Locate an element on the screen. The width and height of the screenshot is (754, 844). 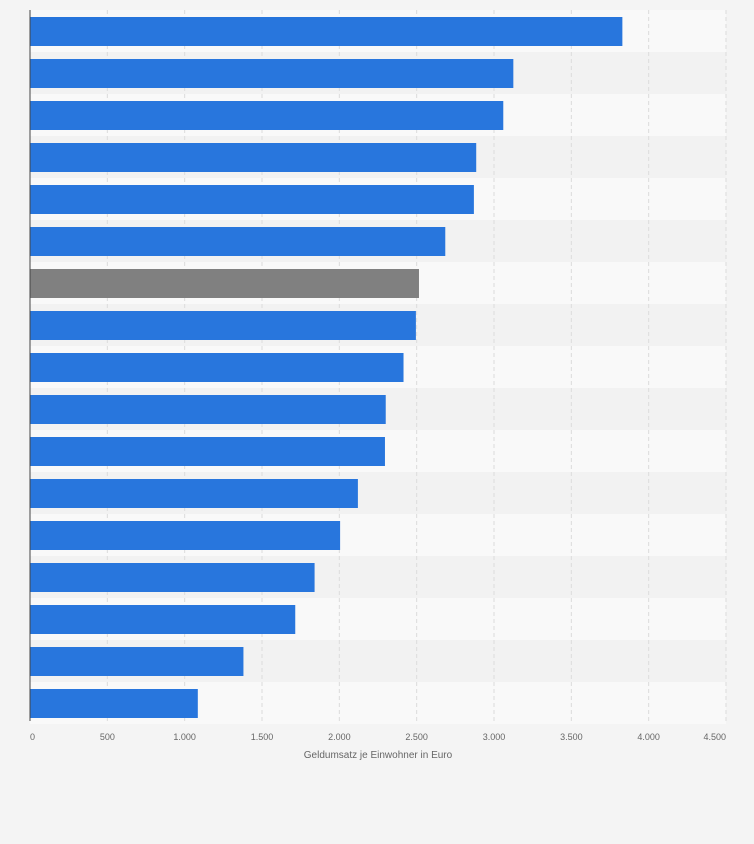
x-tick-label: 4.500 is located at coordinates (714, 737).